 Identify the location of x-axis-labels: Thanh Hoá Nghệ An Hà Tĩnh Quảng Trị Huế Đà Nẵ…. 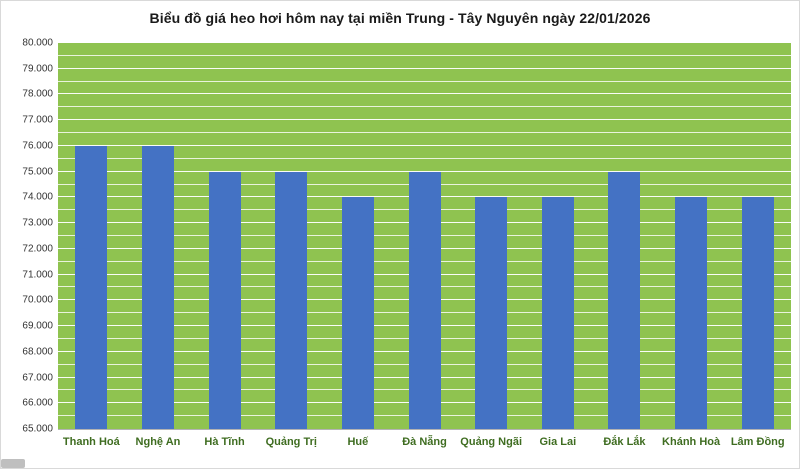
(424, 446).